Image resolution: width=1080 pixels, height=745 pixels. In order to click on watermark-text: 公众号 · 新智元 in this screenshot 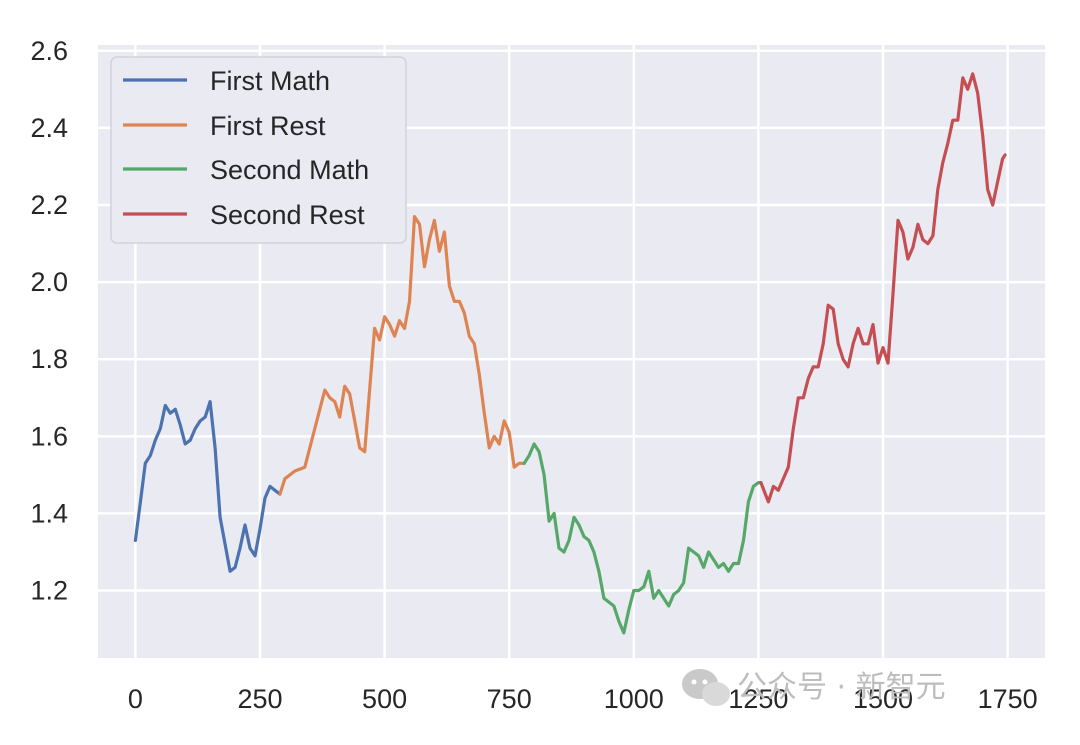, I will do `click(841, 687)`.